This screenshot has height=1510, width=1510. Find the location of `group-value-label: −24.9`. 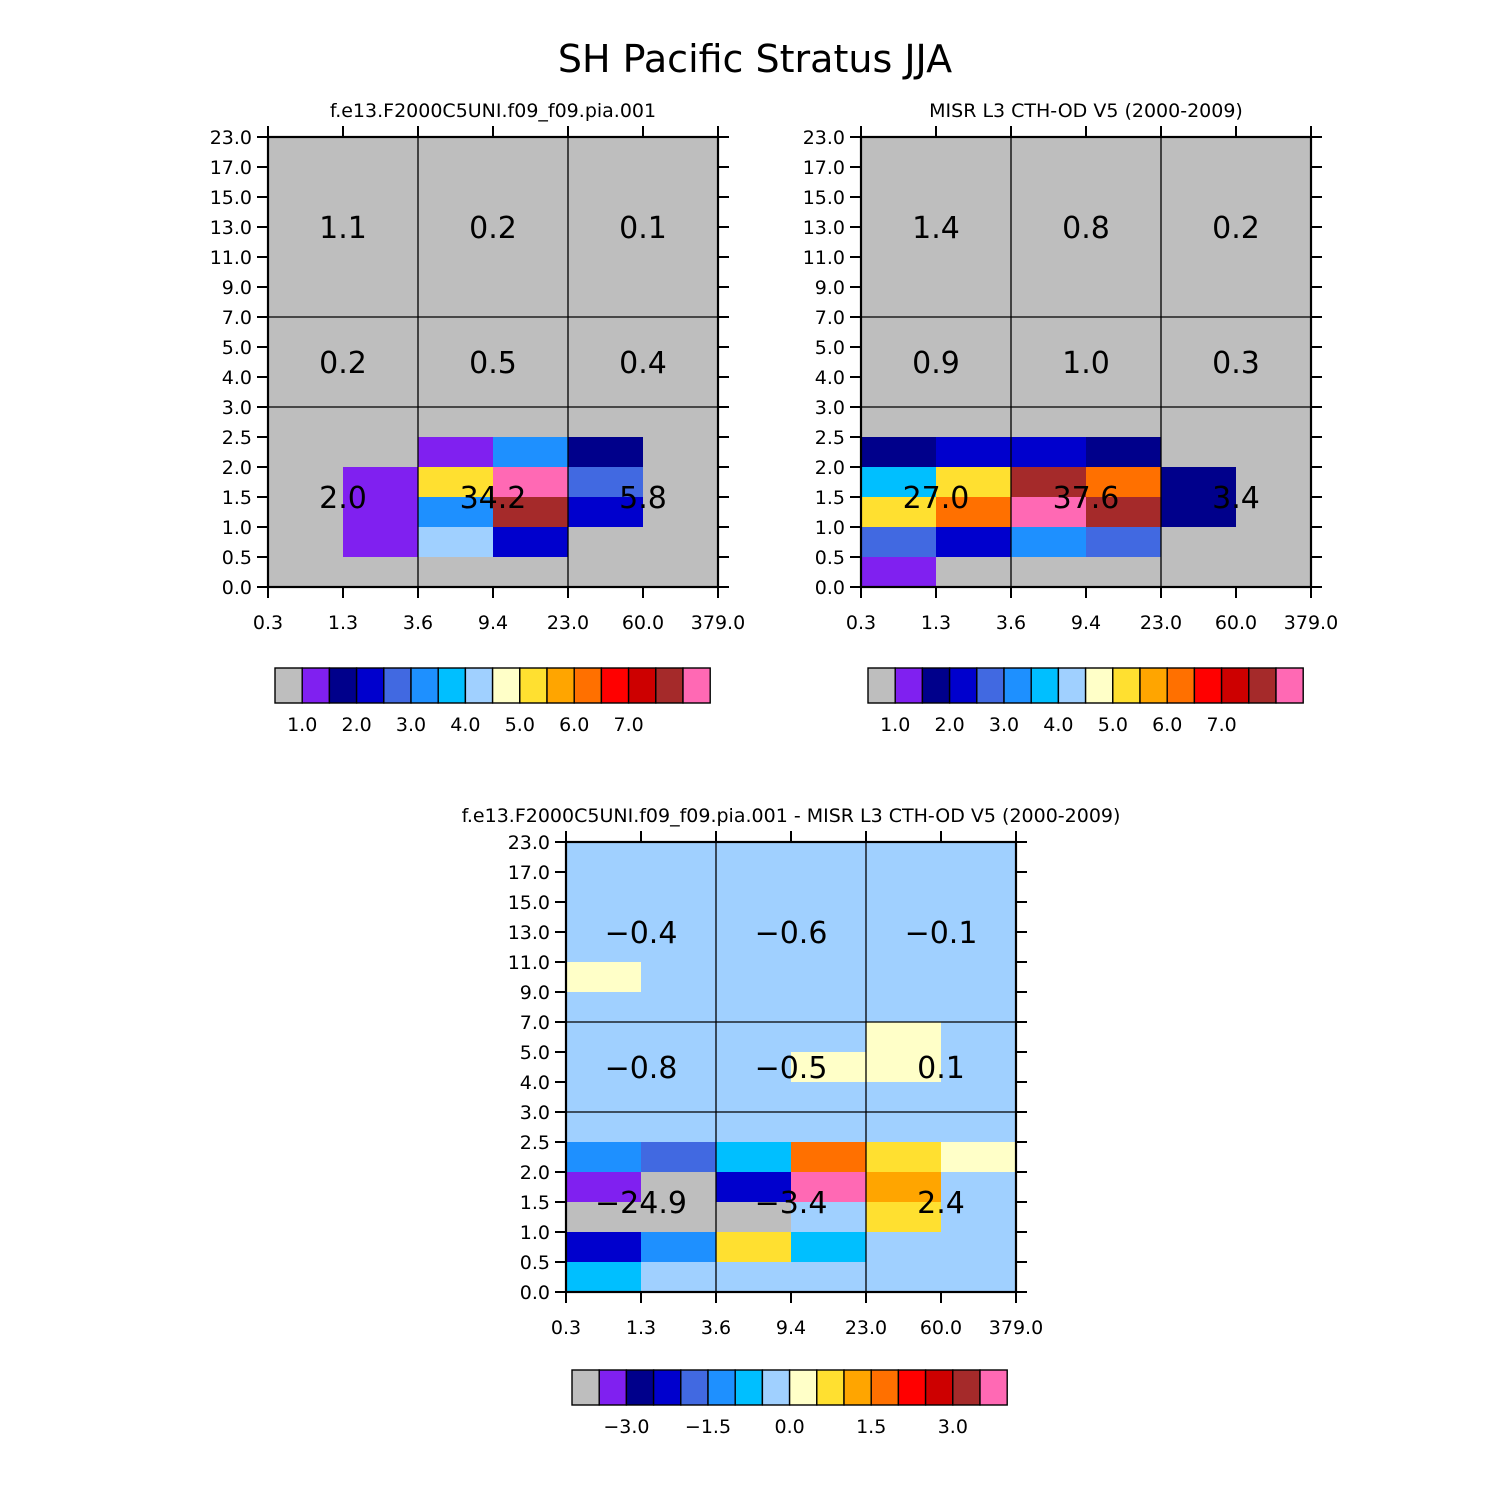

group-value-label: −24.9 is located at coordinates (641, 1203).